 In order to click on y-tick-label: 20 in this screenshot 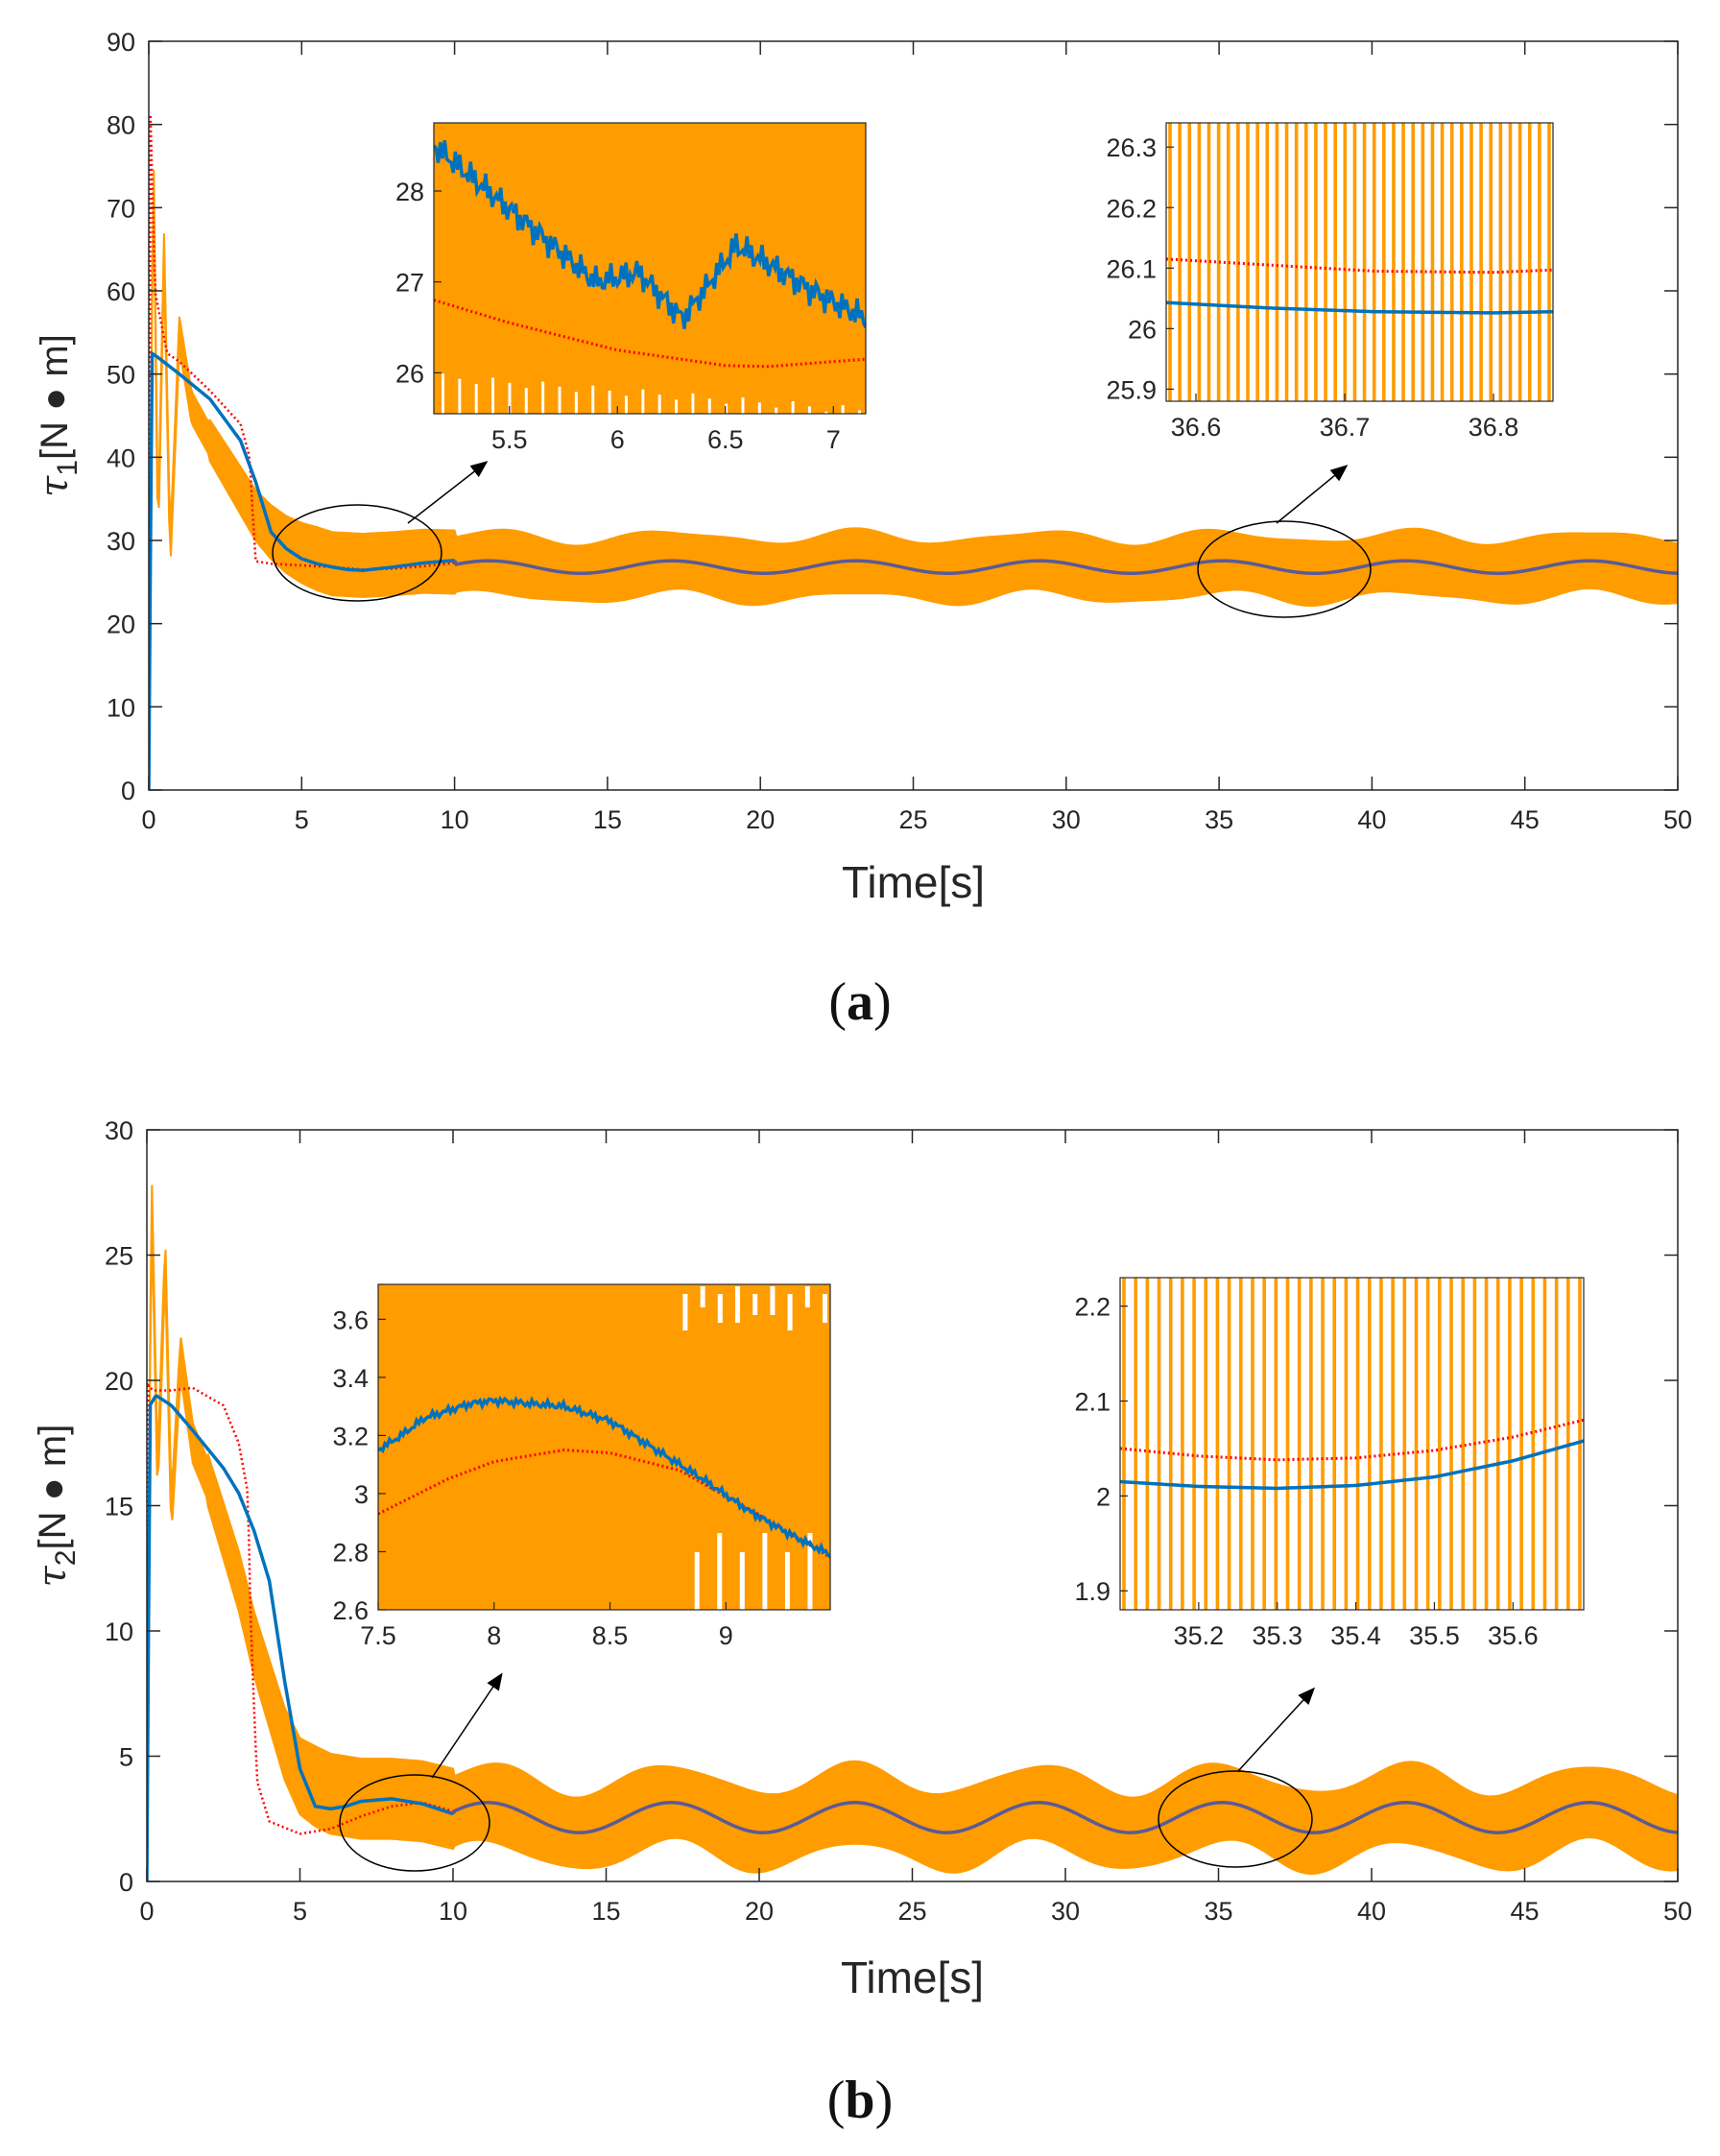, I will do `click(121, 625)`.